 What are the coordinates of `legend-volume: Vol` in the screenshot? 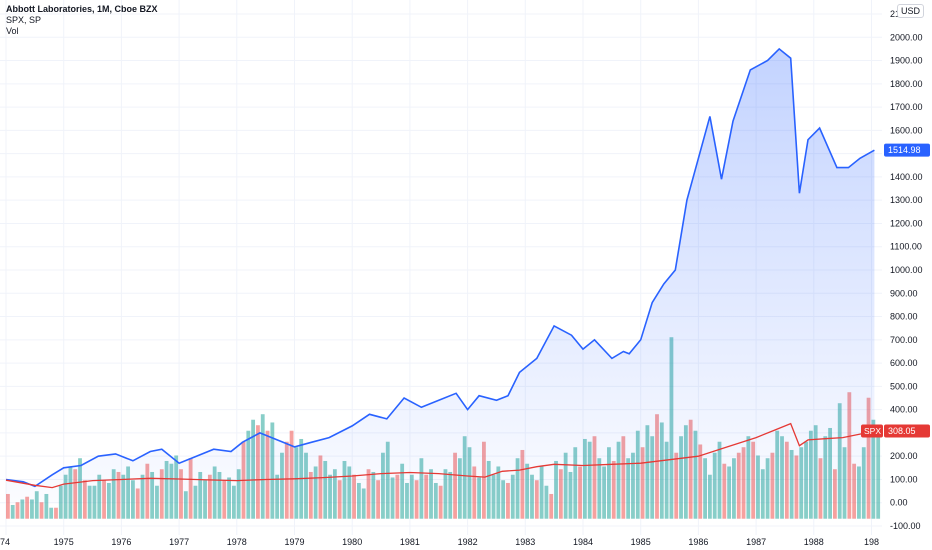 It's located at (12, 31).